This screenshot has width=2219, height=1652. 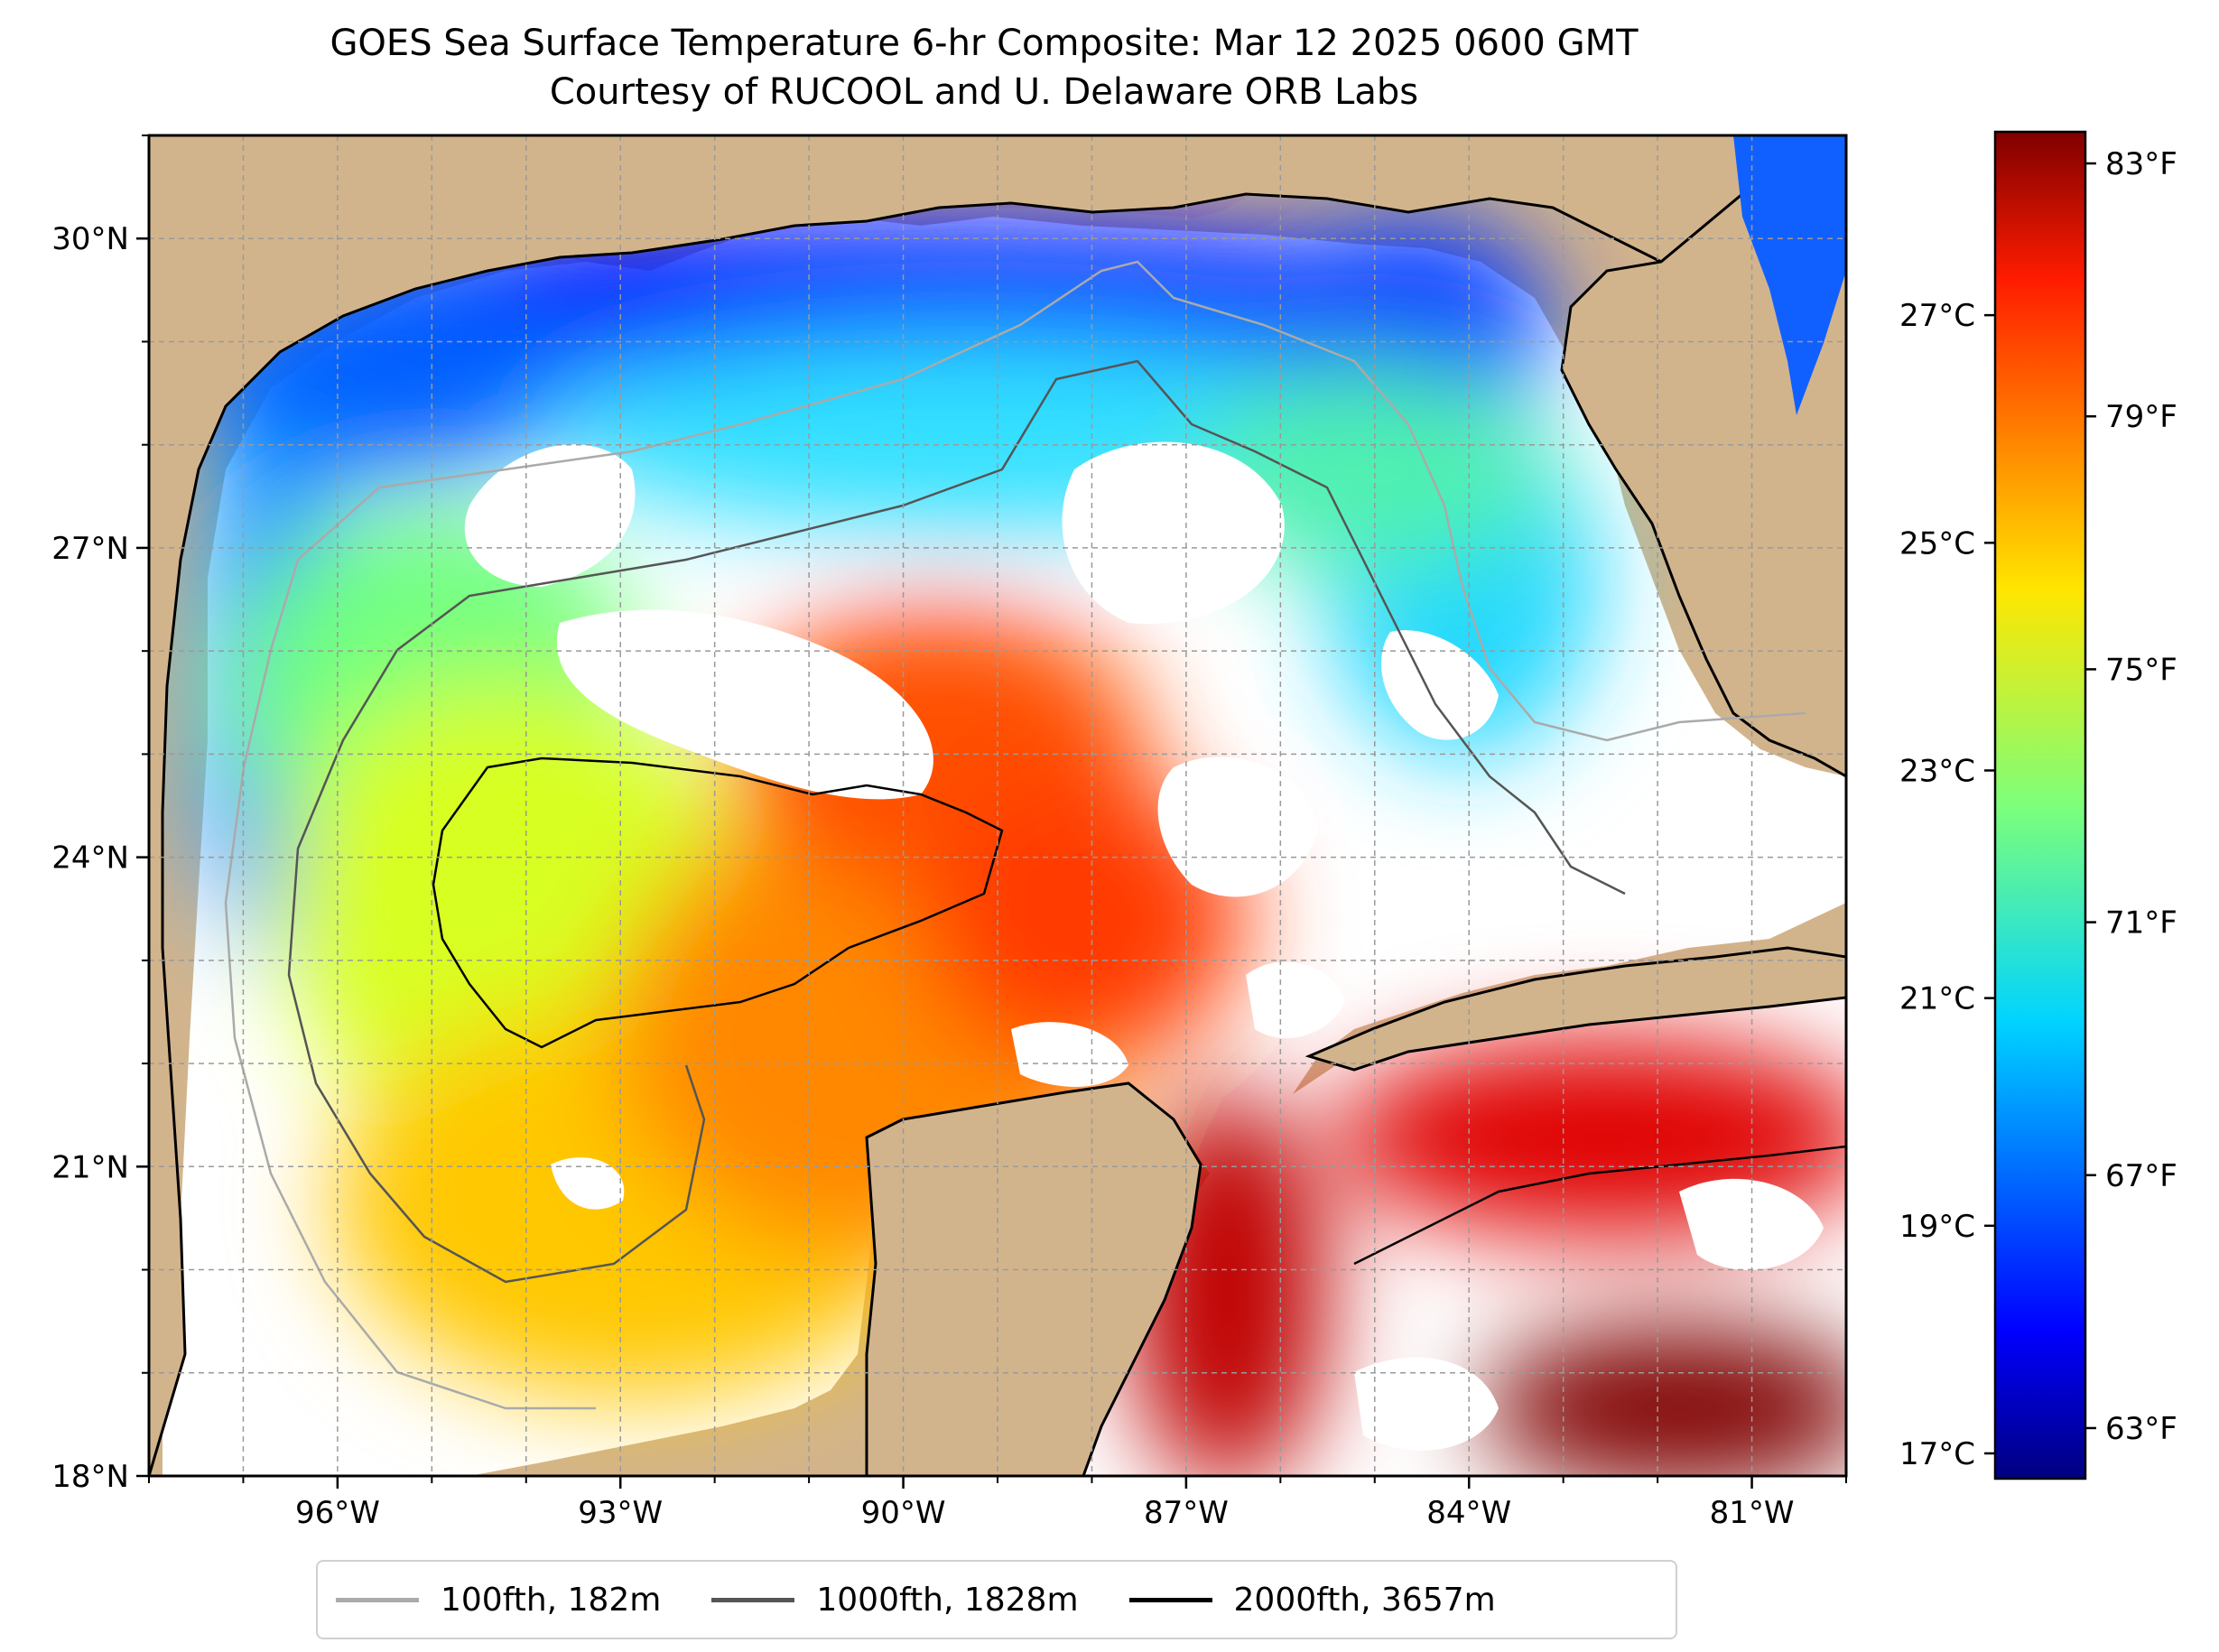 I want to click on contour-2000fth-caribbean, so click(x=1599, y=1205).